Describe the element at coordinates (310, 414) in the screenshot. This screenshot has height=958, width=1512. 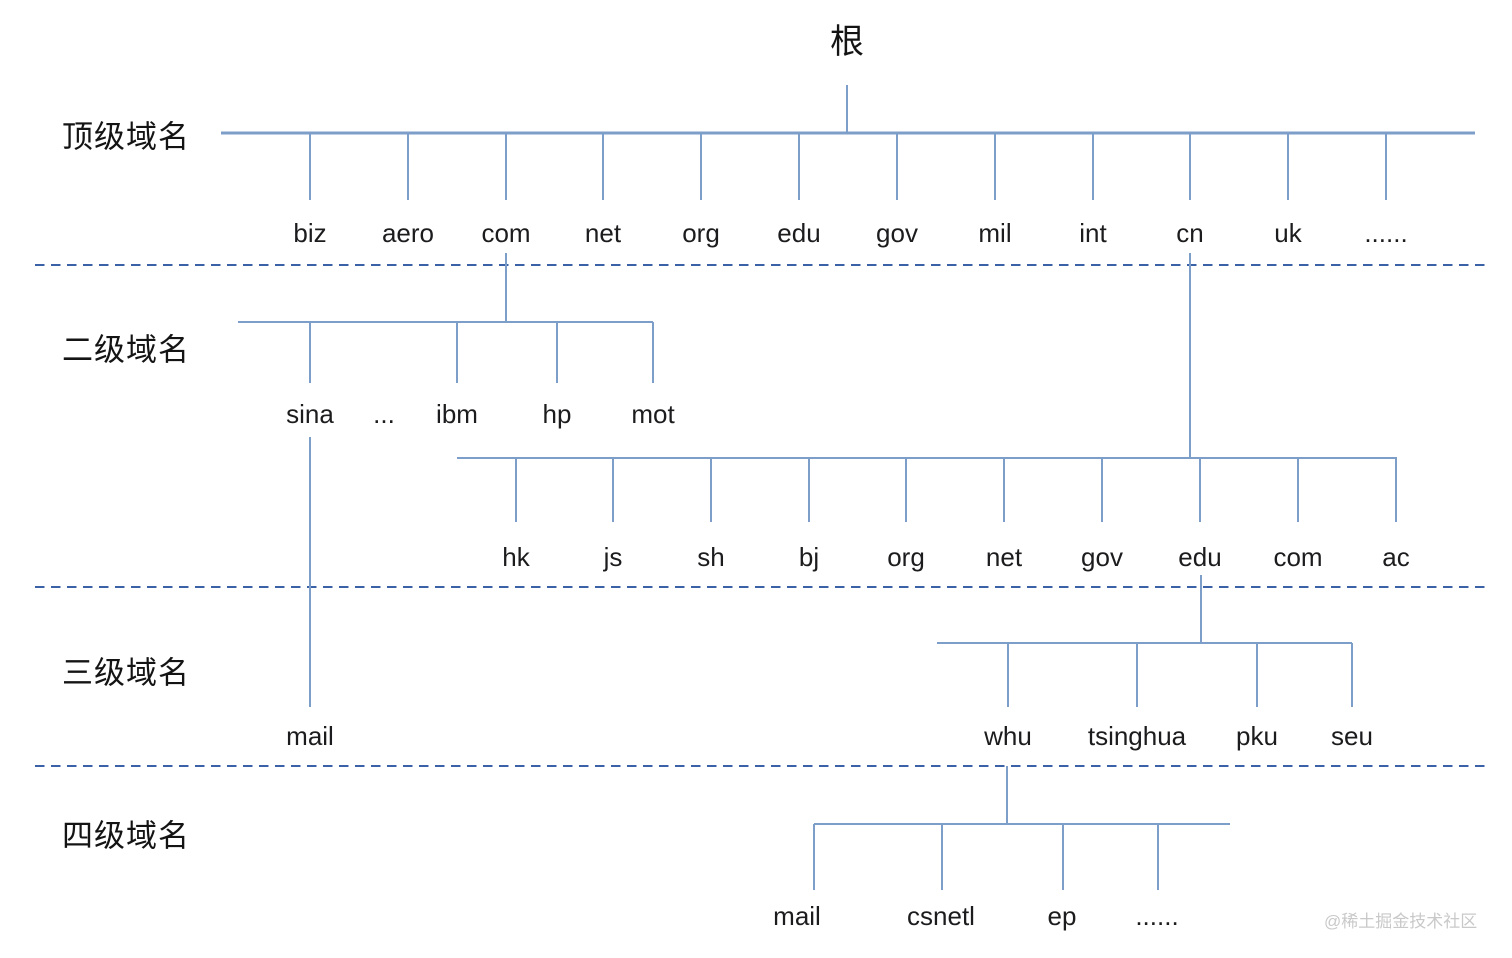
I see `tree-node-sina: sina` at that location.